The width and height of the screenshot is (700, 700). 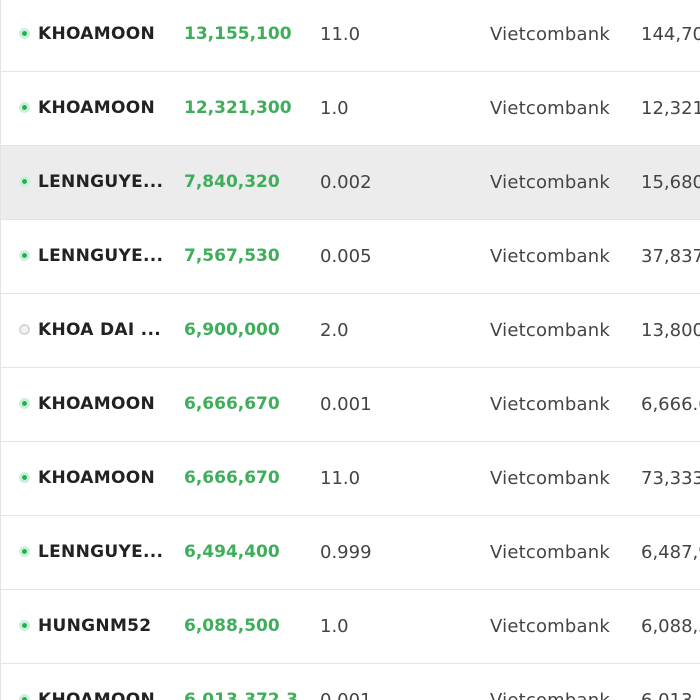 I want to click on price: 7,567,530, so click(x=232, y=256).